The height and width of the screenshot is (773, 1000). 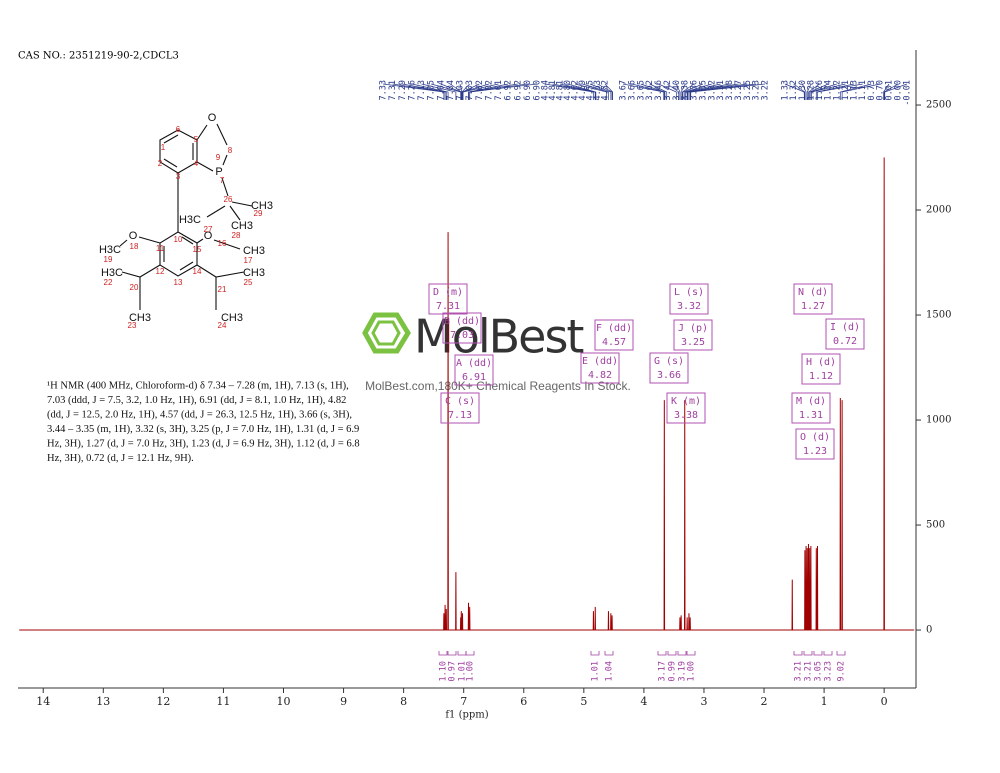 I want to click on integral-label: 1.00, so click(x=692, y=671).